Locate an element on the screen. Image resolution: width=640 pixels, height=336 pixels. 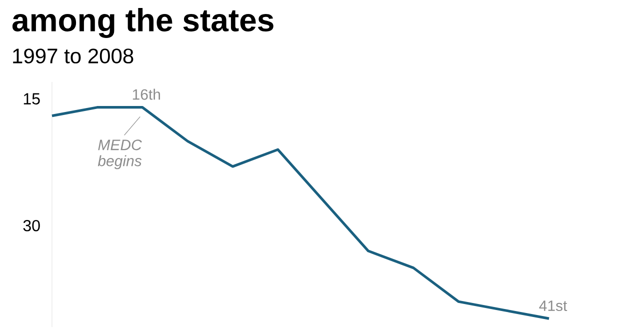
annotation: 16th is located at coordinates (146, 94).